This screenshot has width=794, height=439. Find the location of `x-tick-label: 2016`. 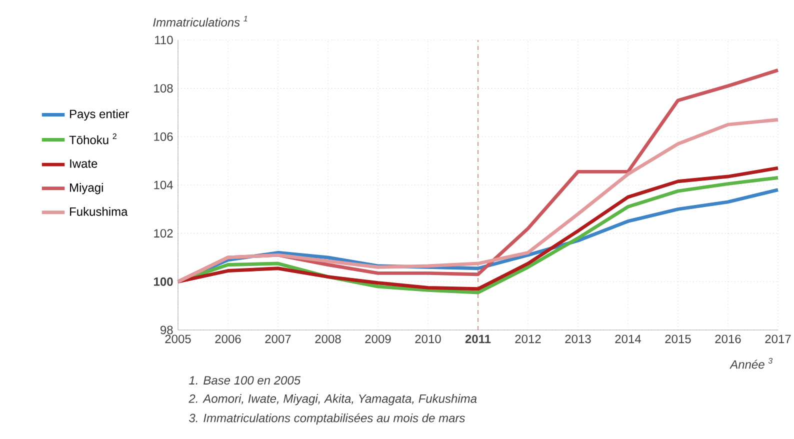

x-tick-label: 2016 is located at coordinates (728, 339).